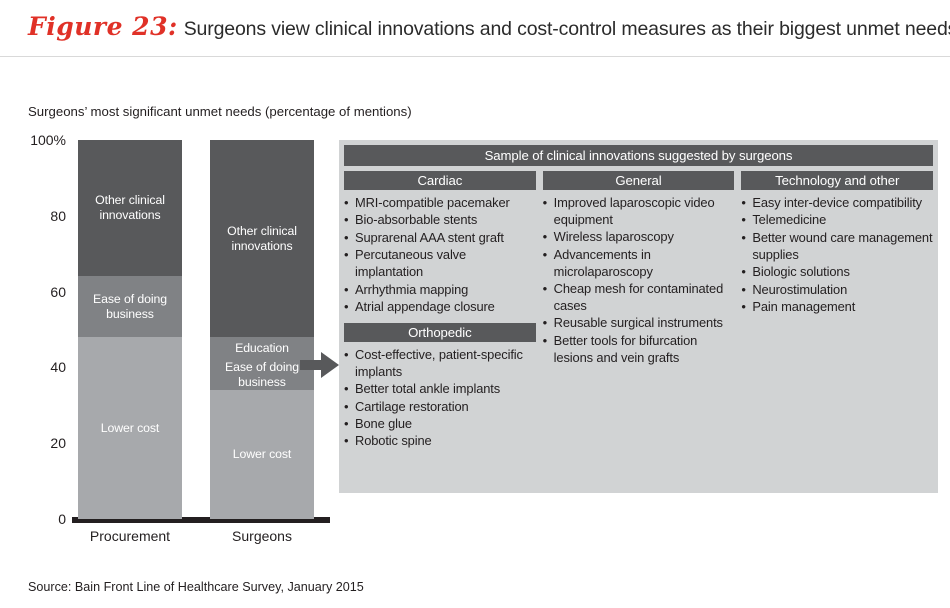 This screenshot has height=608, width=950. I want to click on list-item: Suprarenal AAA stent graft, so click(440, 238).